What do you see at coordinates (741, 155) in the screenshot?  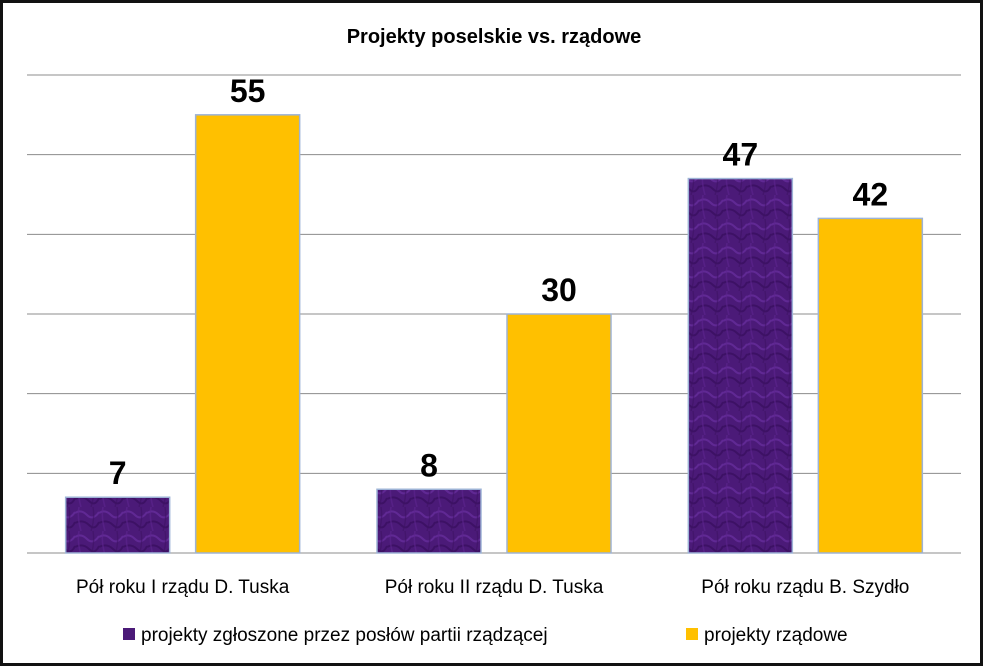 I see `data-label: 47` at bounding box center [741, 155].